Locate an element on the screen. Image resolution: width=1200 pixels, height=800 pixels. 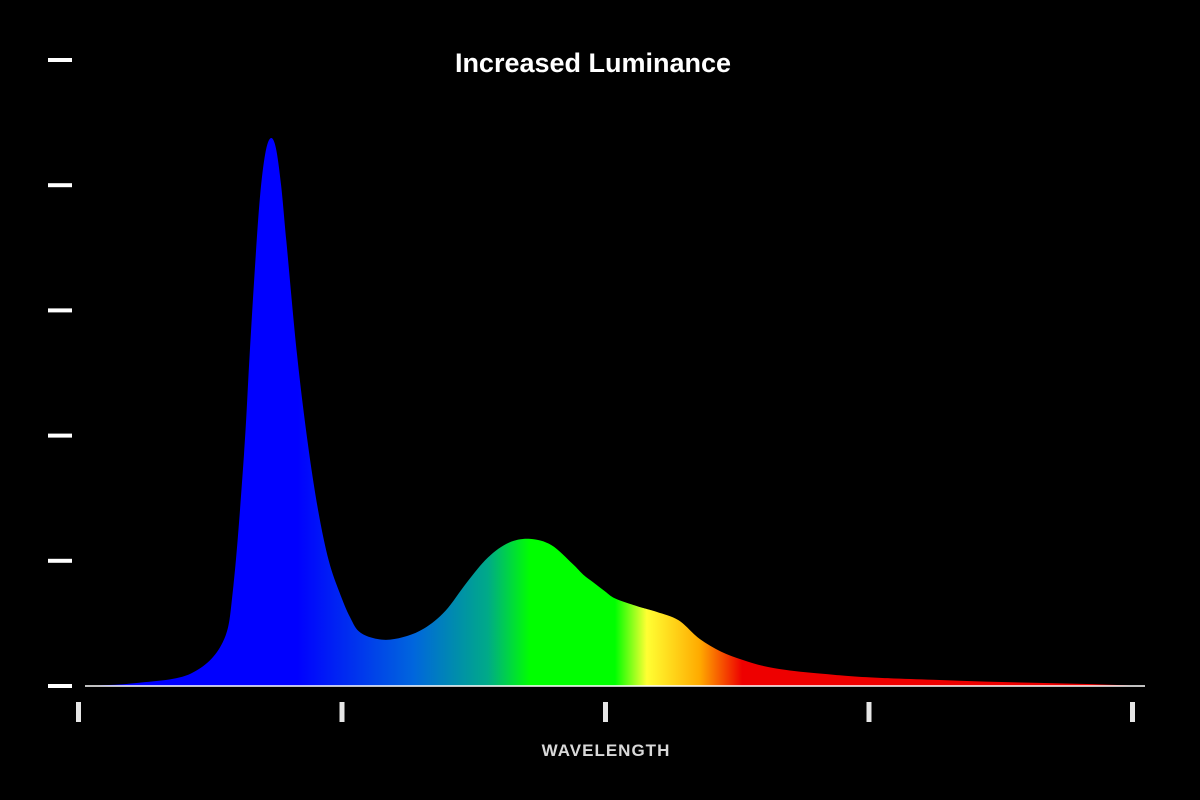
y-axis-ticks is located at coordinates (60, 373).